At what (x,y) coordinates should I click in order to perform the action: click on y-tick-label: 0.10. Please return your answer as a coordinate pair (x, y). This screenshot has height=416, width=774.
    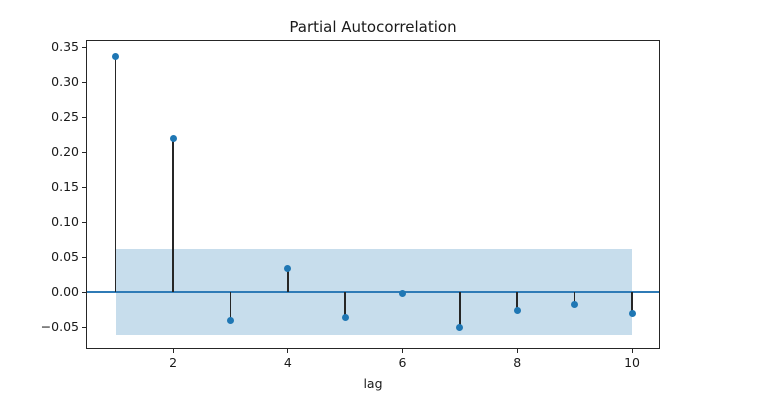
    Looking at the image, I should click on (65, 222).